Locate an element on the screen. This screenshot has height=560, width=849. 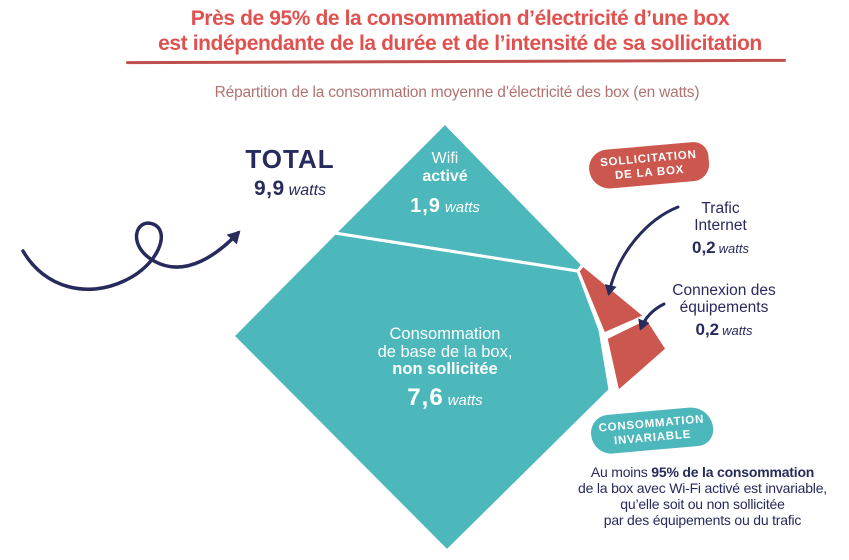
connexion-callout: Connexion des équipements 0,2 watts is located at coordinates (724, 310).